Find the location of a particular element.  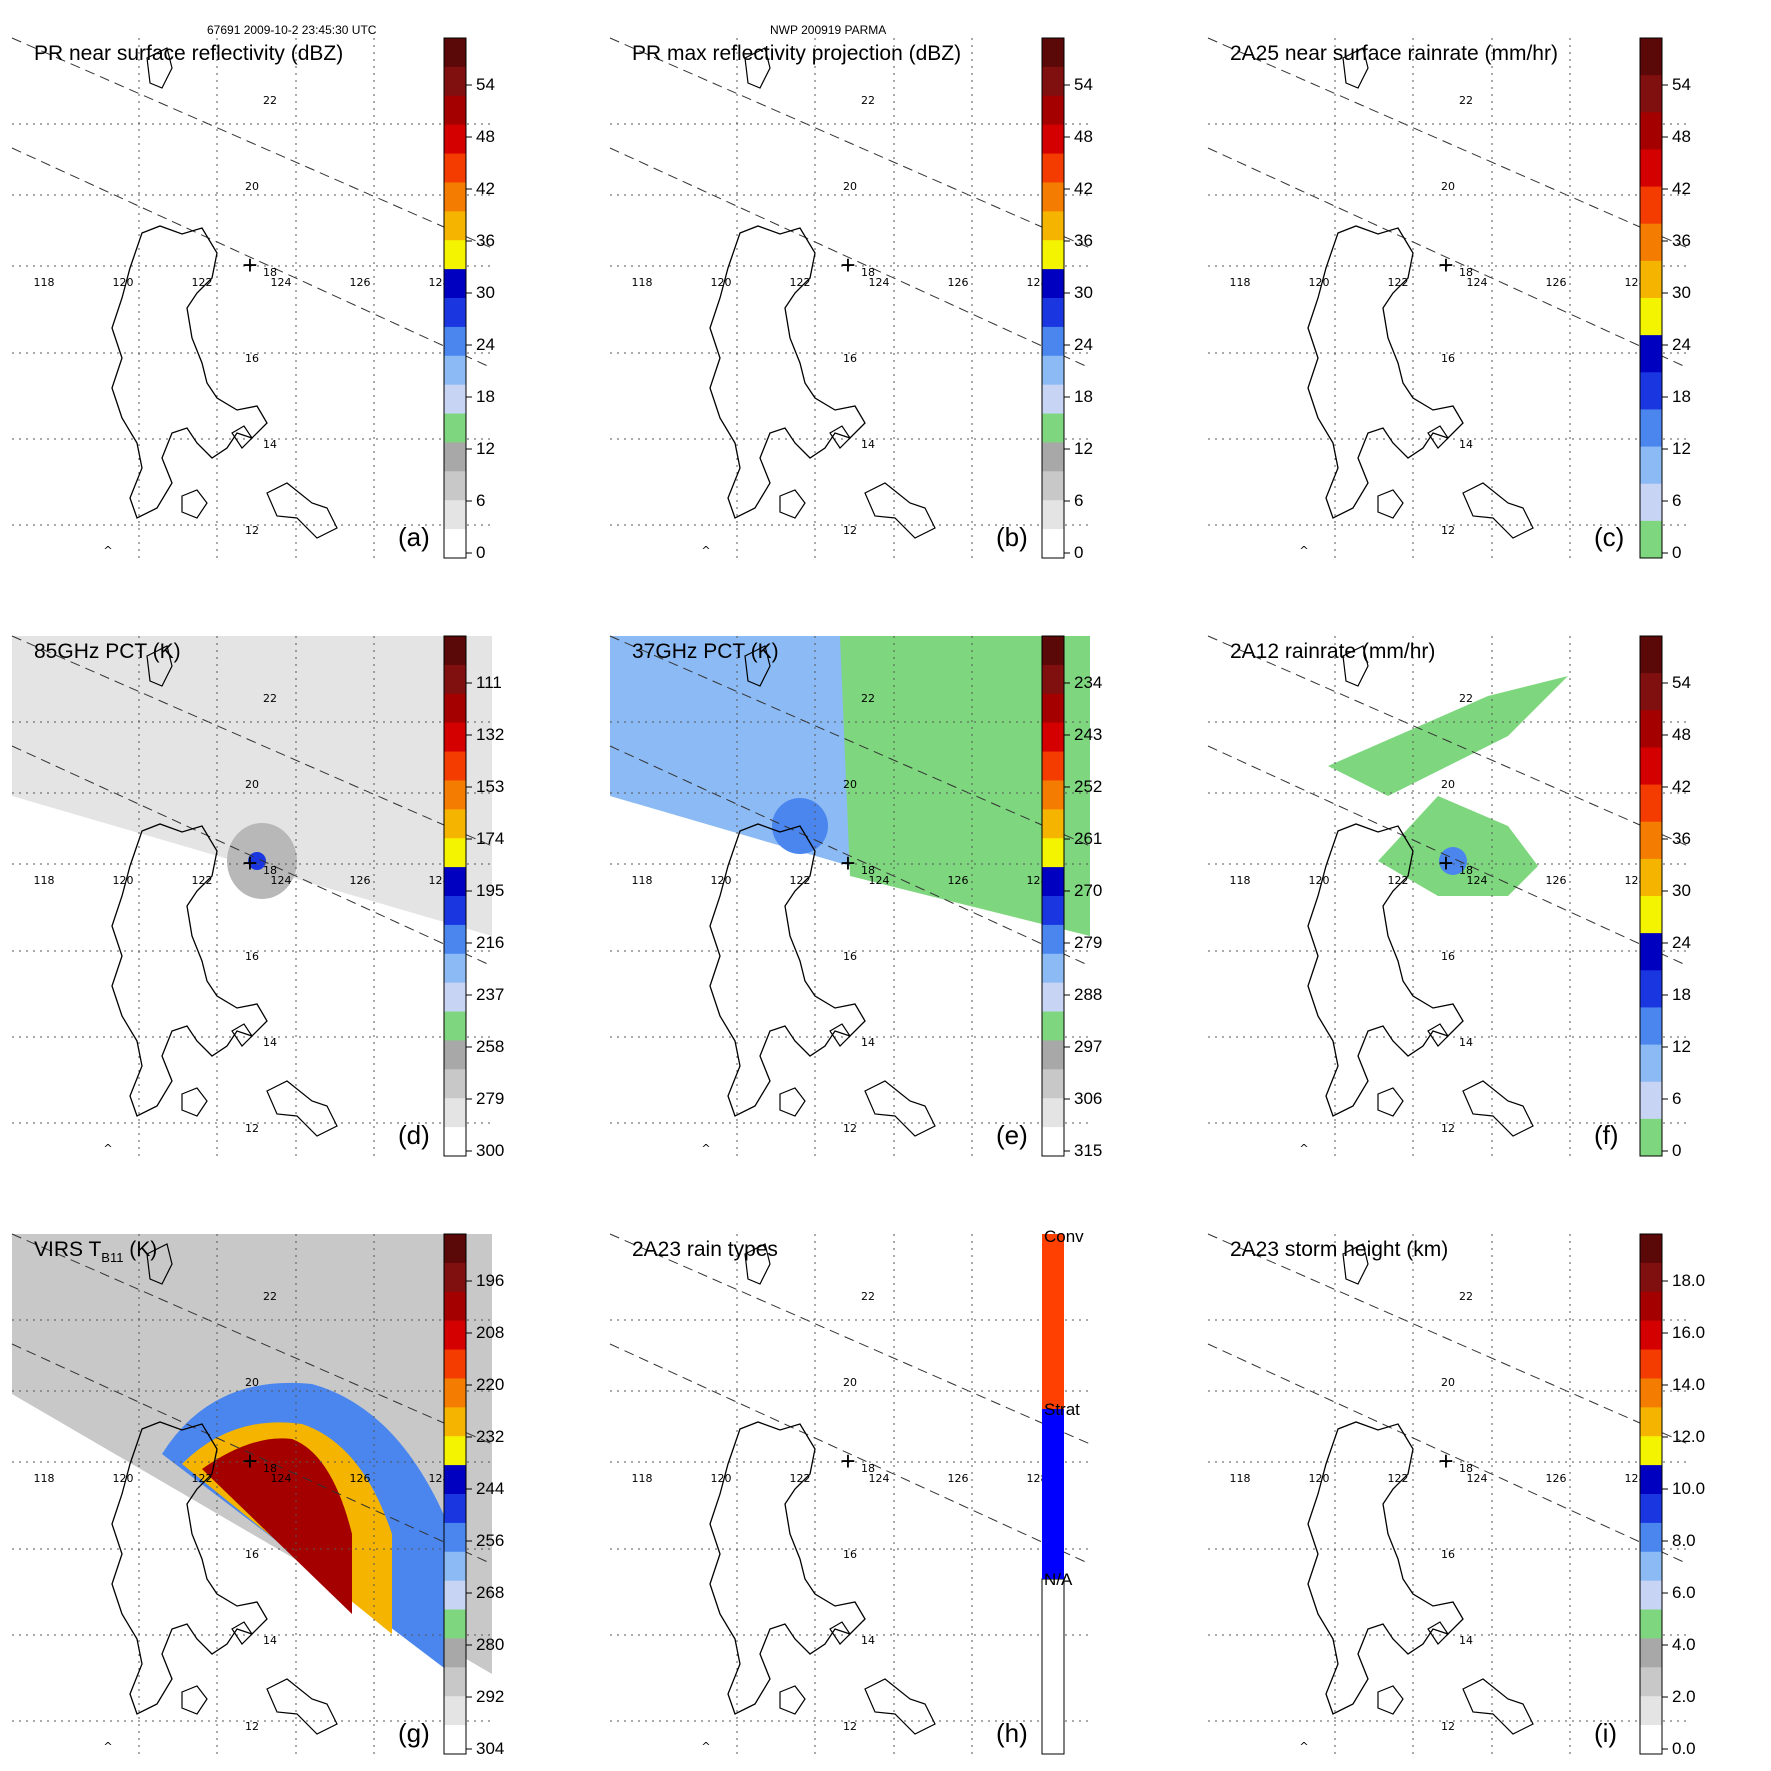

panel-label: (c) is located at coordinates (1609, 537).